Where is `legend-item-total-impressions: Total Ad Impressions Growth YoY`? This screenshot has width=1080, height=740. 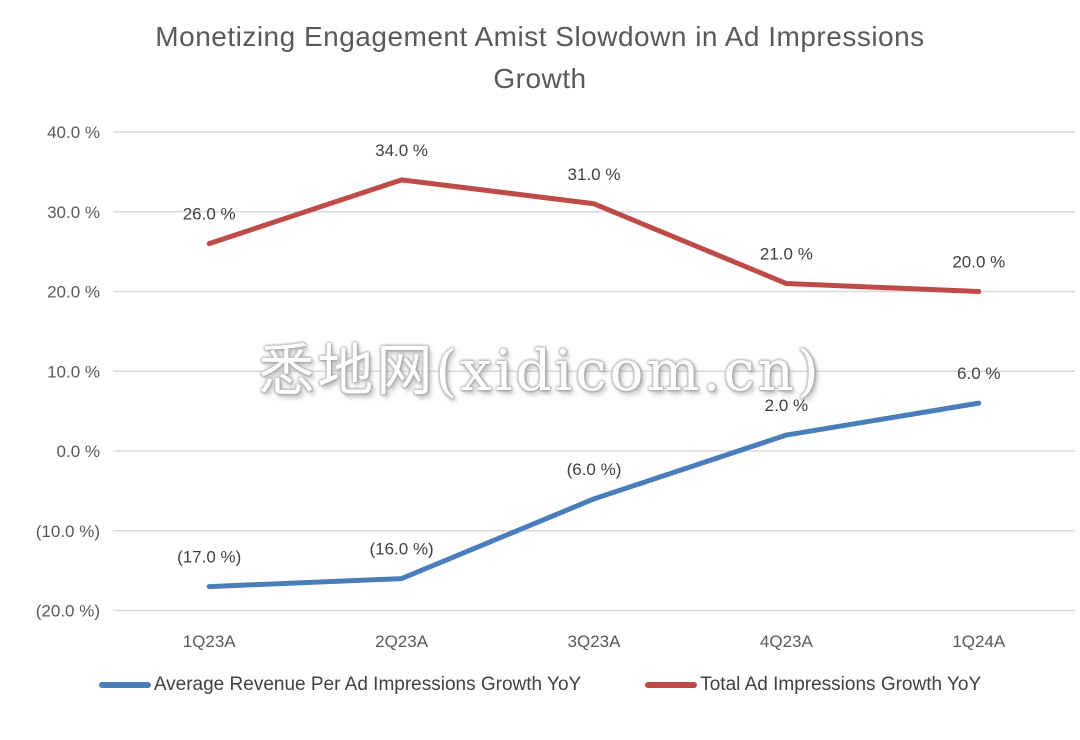
legend-item-total-impressions: Total Ad Impressions Growth YoY is located at coordinates (813, 685).